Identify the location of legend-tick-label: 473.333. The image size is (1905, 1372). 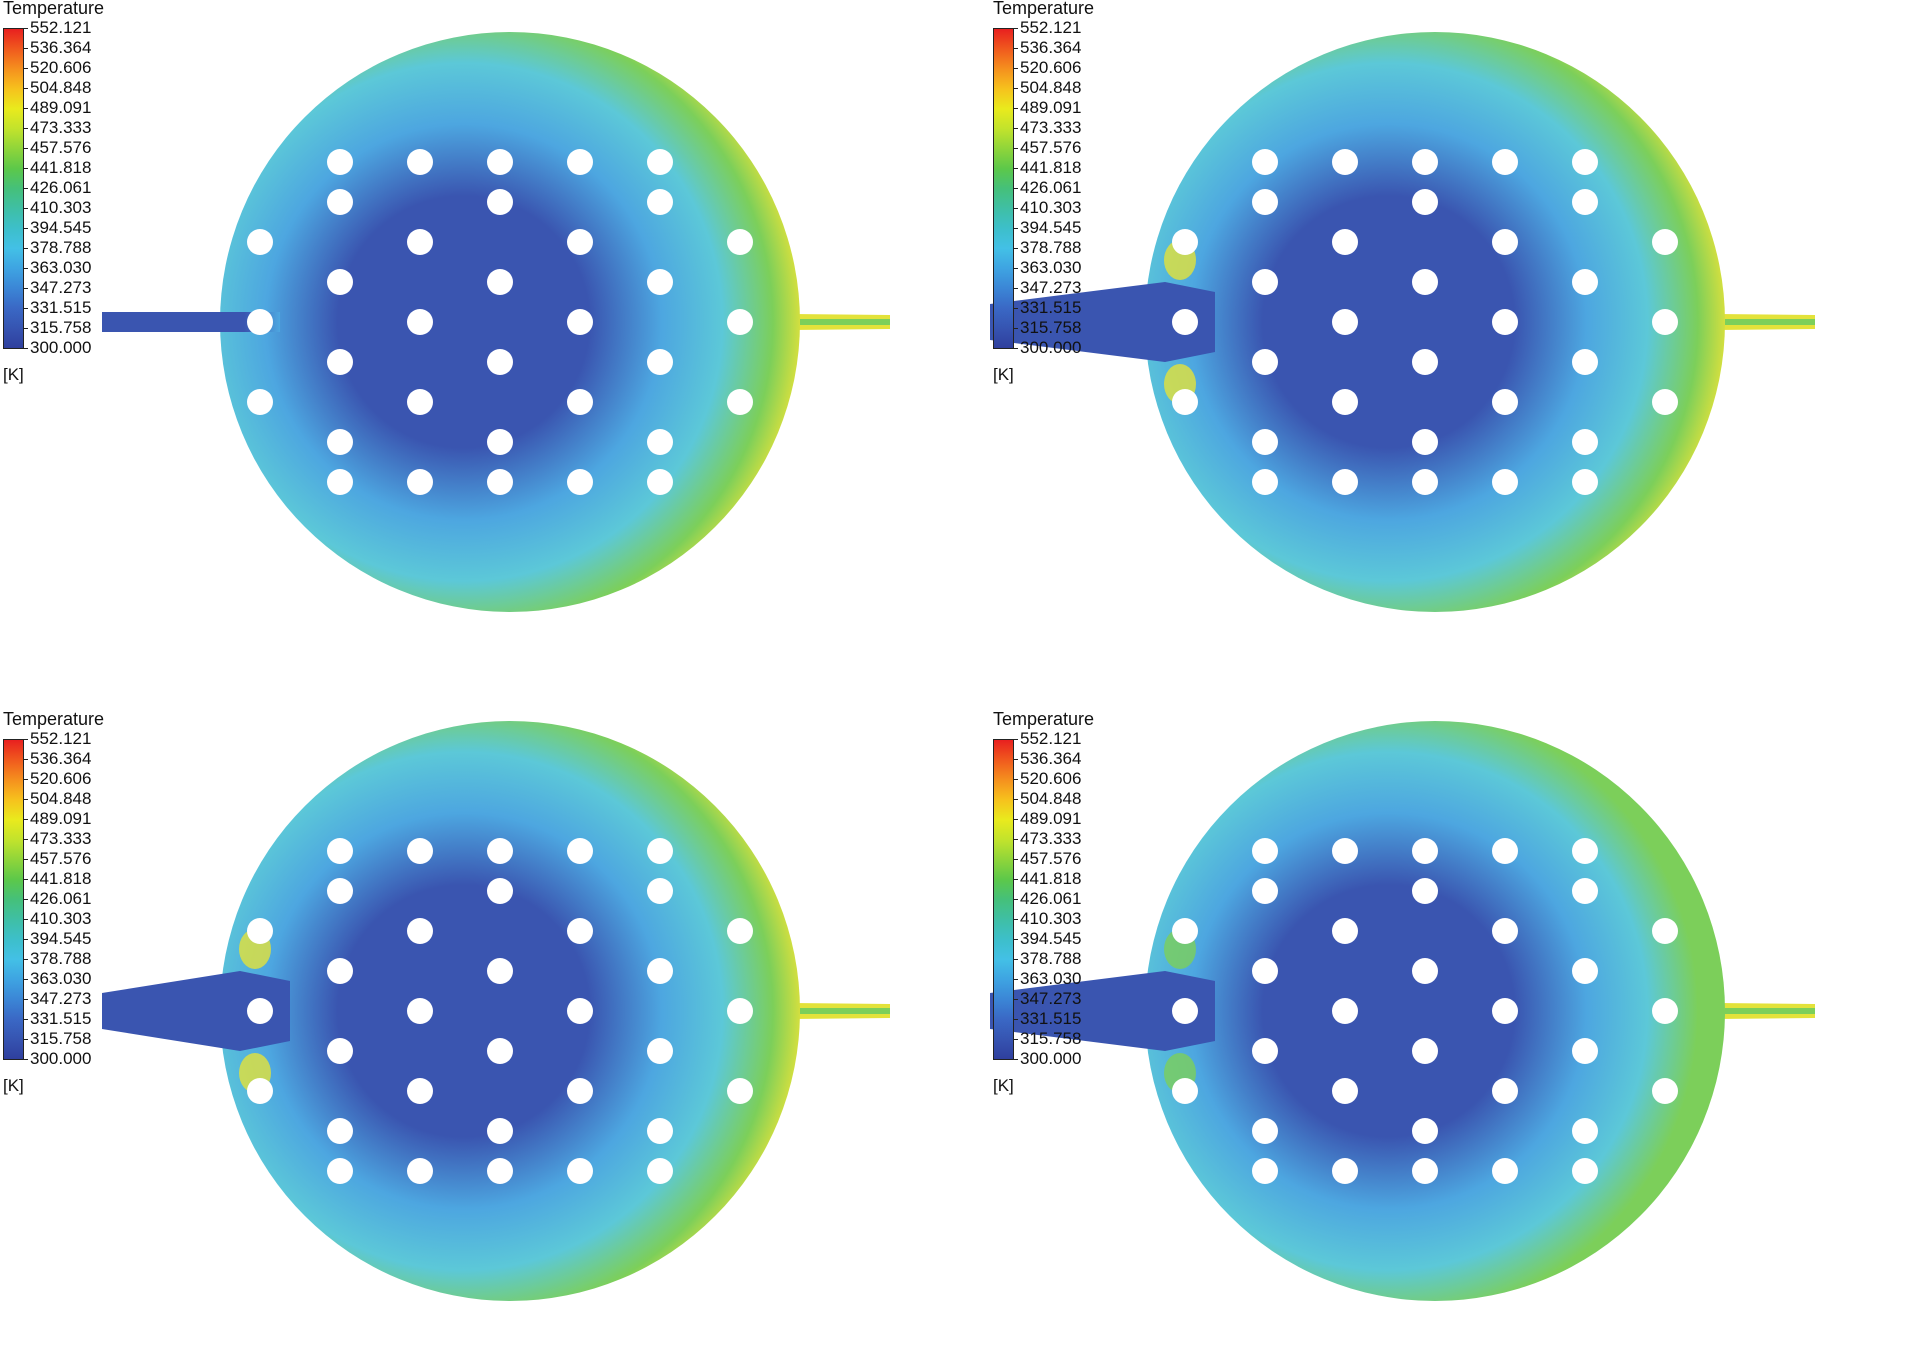
(1051, 838).